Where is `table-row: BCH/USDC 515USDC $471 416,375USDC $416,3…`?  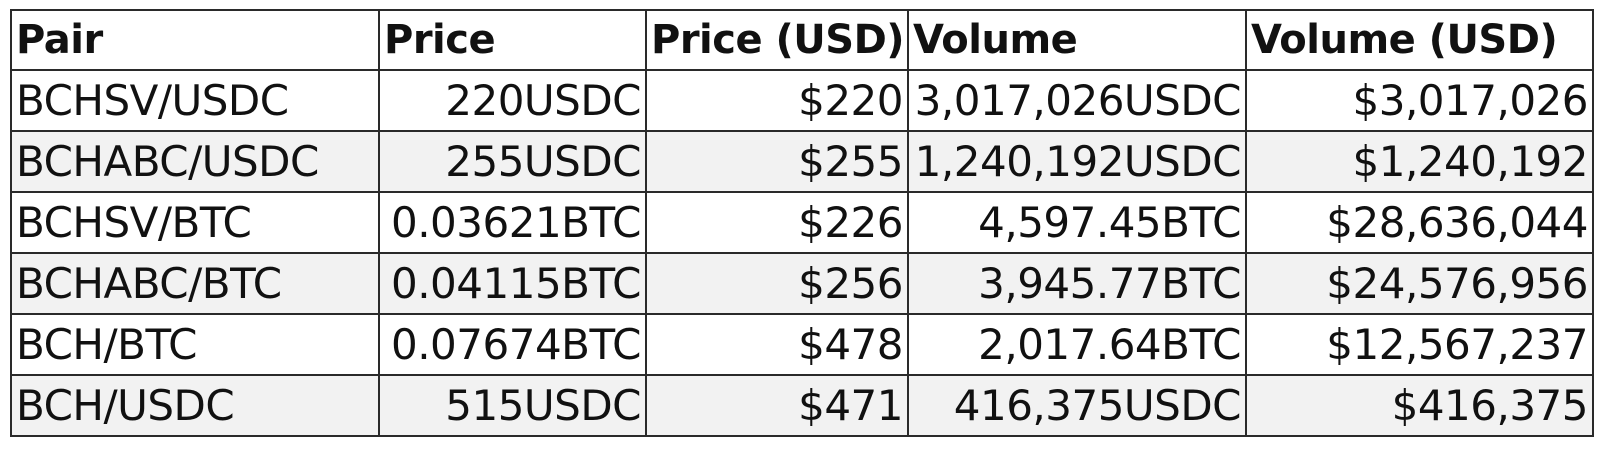
table-row: BCH/USDC 515USDC $471 416,375USDC $416,3… is located at coordinates (802, 405).